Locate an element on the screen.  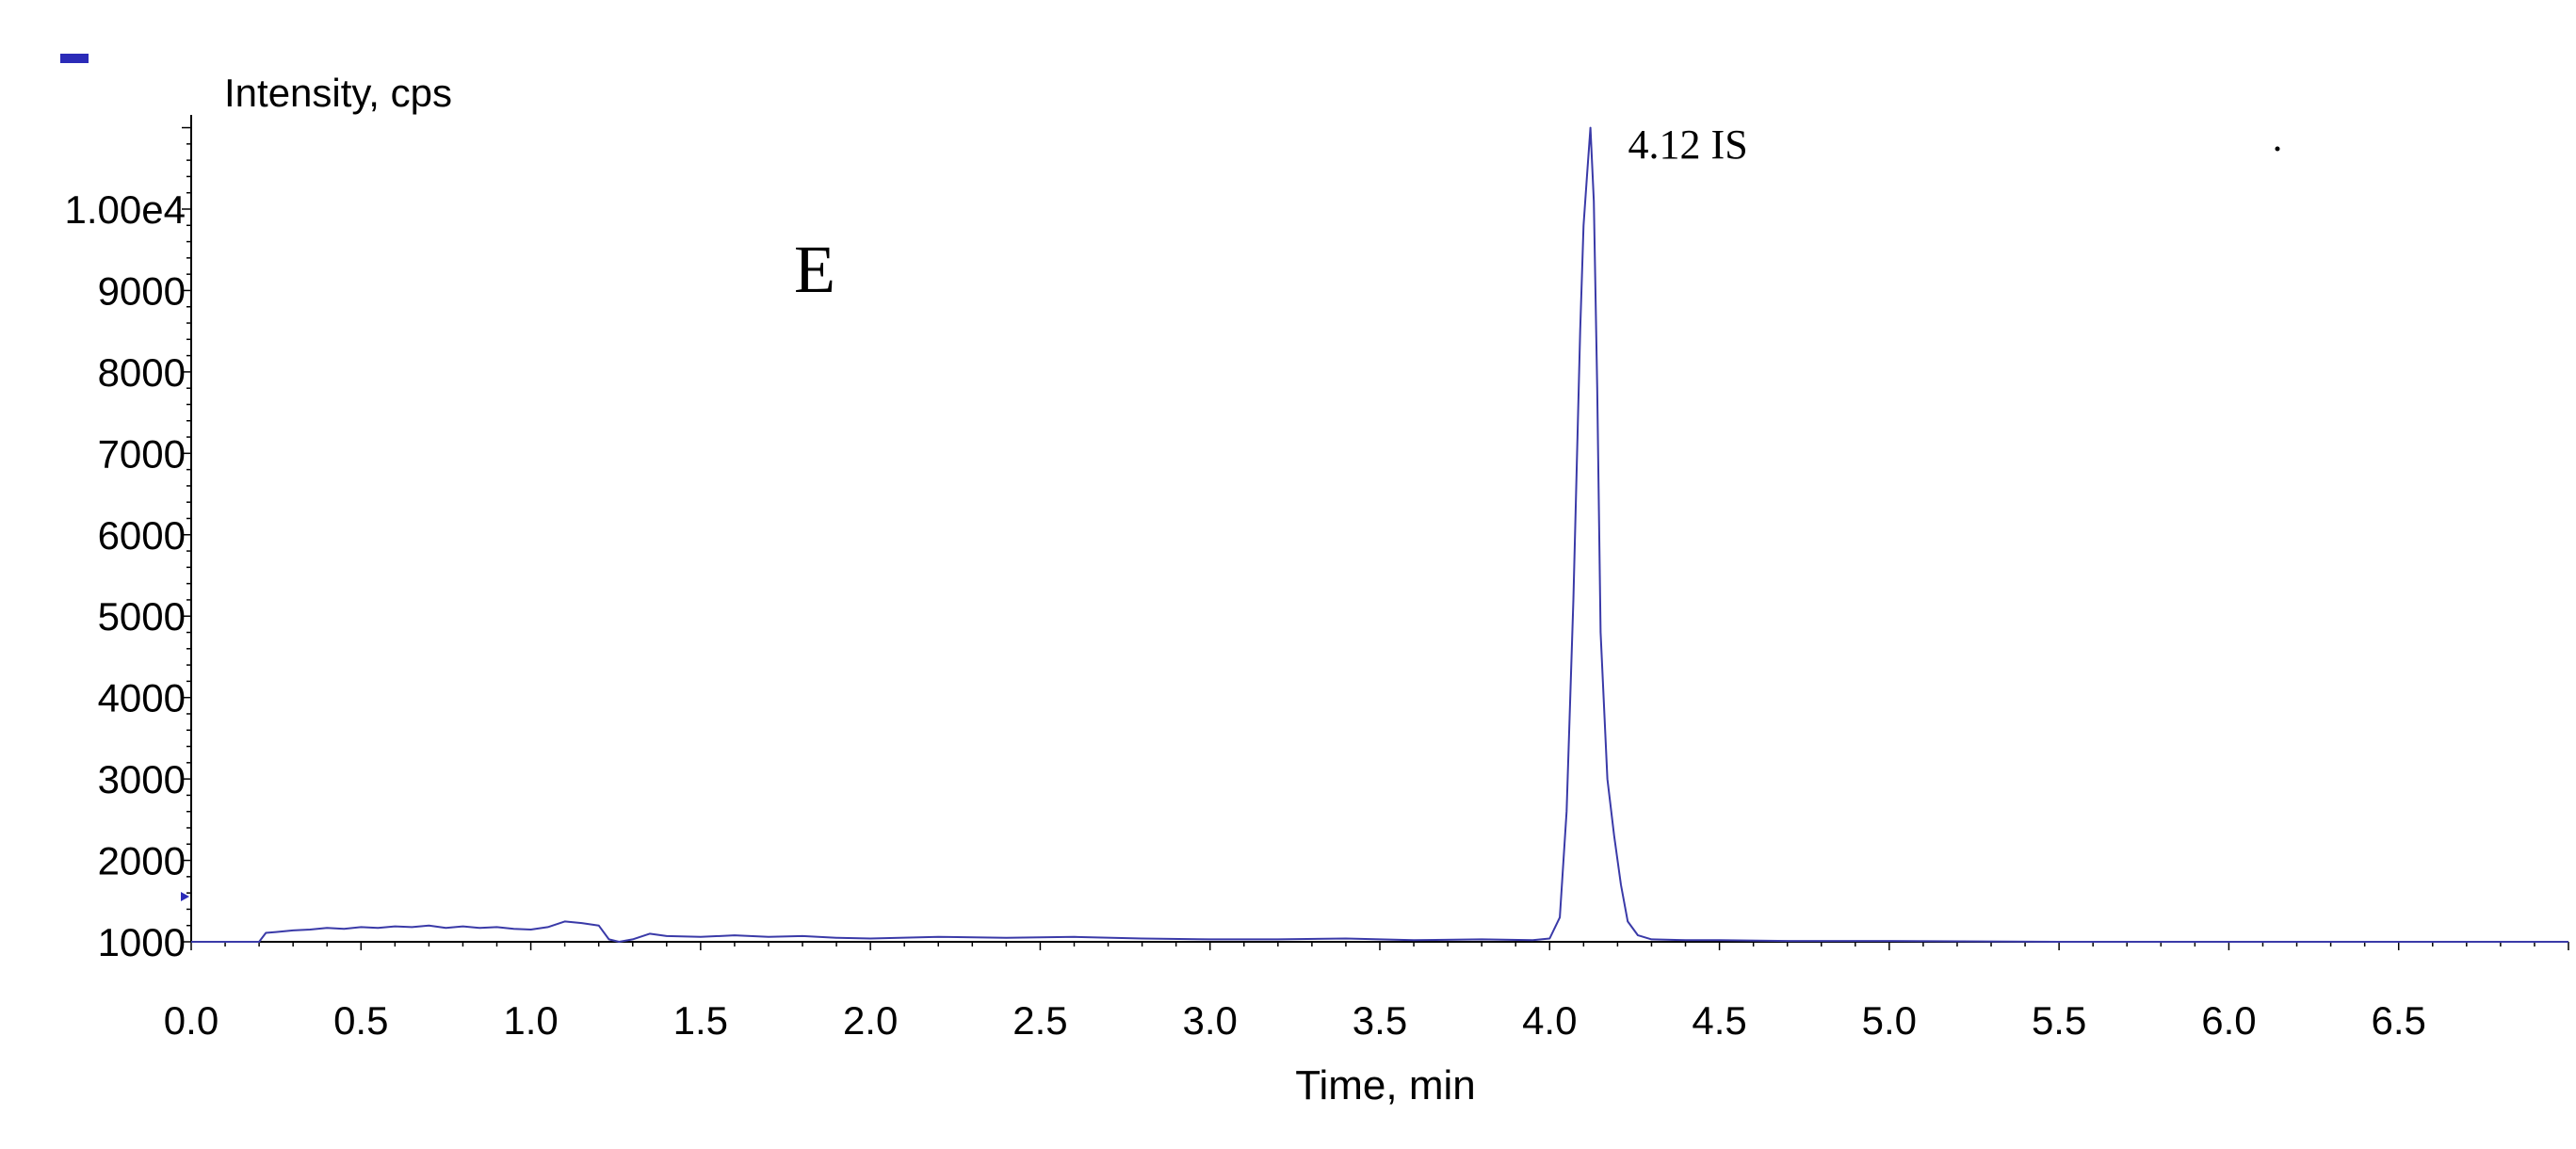
y-tick-label: 8000 is located at coordinates (142, 372).